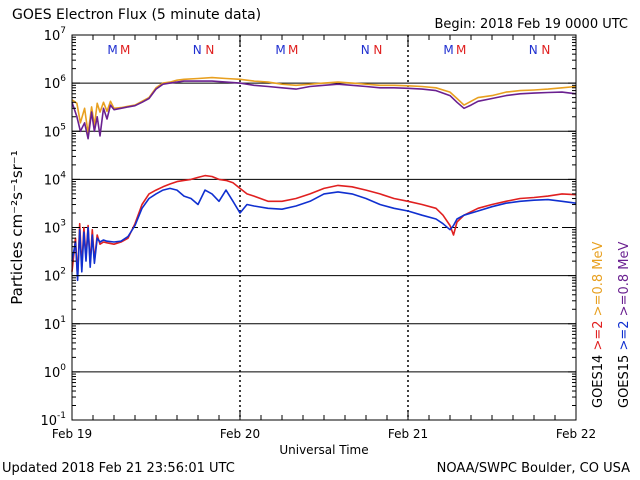 The image size is (640, 480). What do you see at coordinates (63, 368) in the screenshot?
I see `y-tick-exponent: 0` at bounding box center [63, 368].